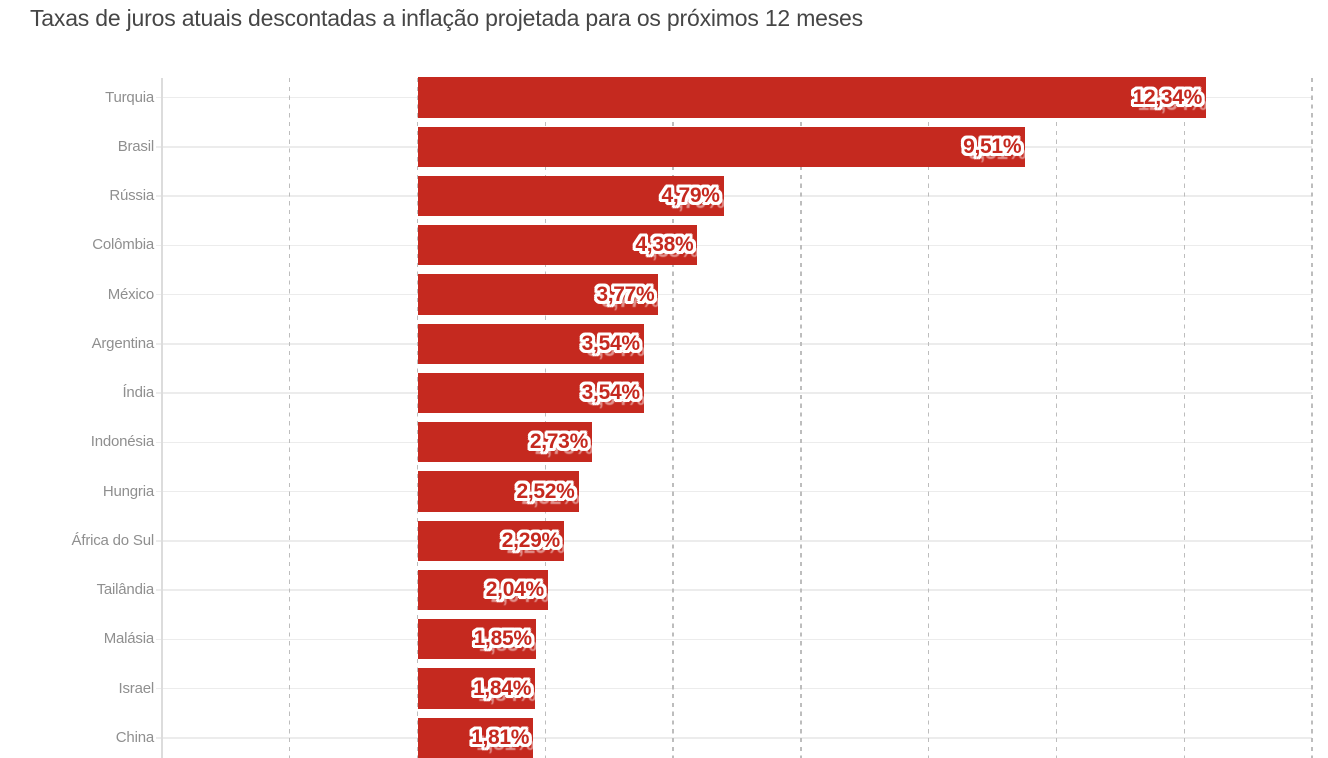 This screenshot has height=758, width=1328. I want to click on bar: 1,84%, so click(476, 688).